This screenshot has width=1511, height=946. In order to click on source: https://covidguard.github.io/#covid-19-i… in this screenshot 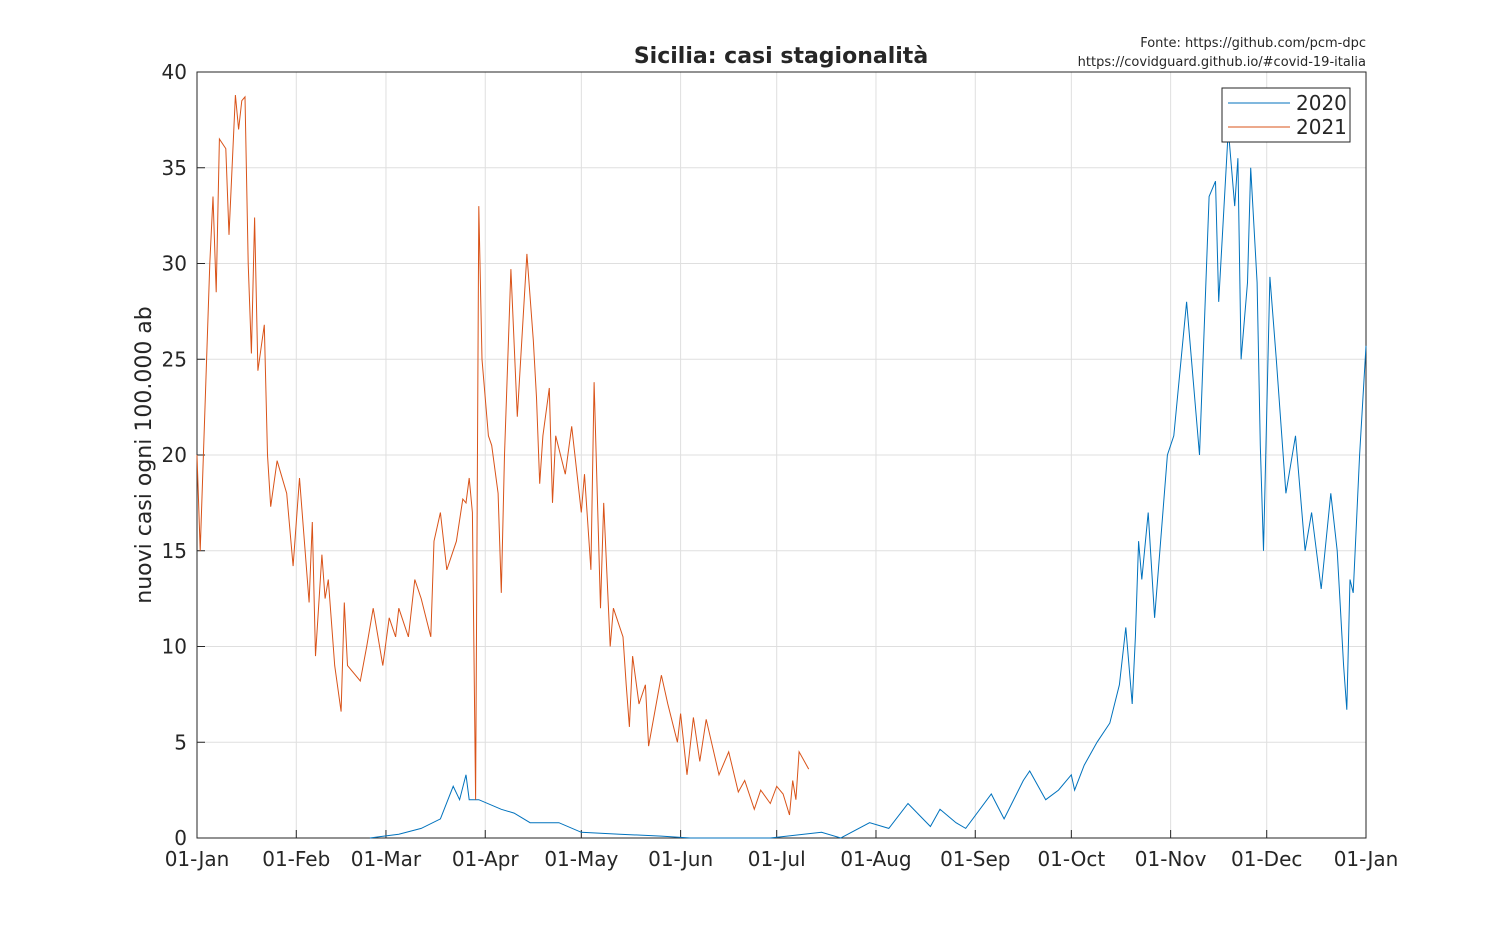, I will do `click(1222, 62)`.